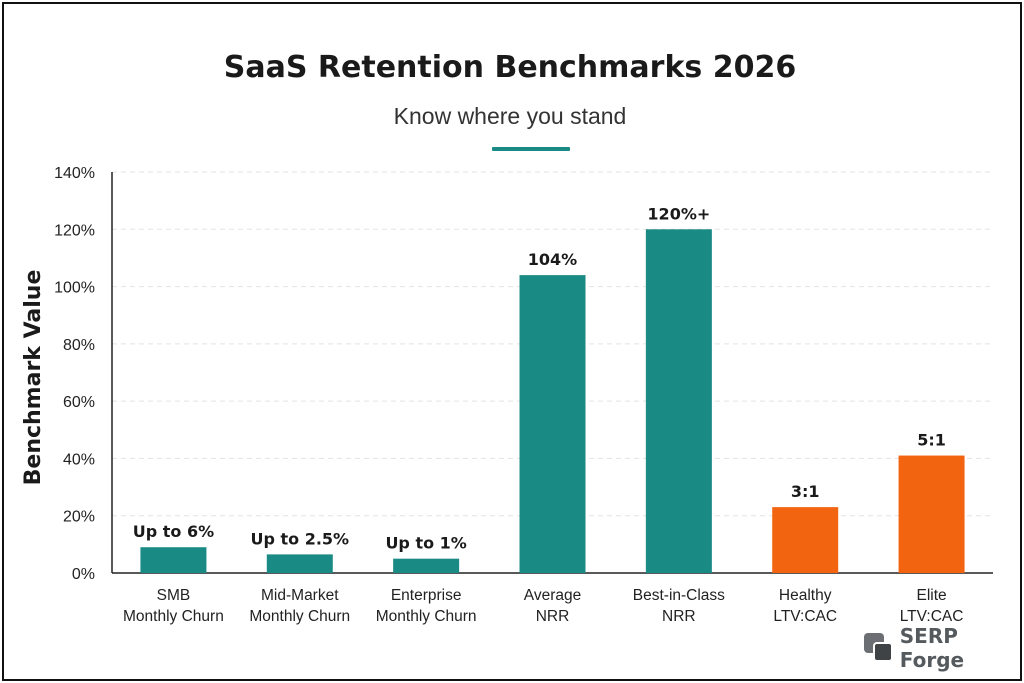  Describe the element at coordinates (531, 149) in the screenshot. I see `title-accent-line` at that location.